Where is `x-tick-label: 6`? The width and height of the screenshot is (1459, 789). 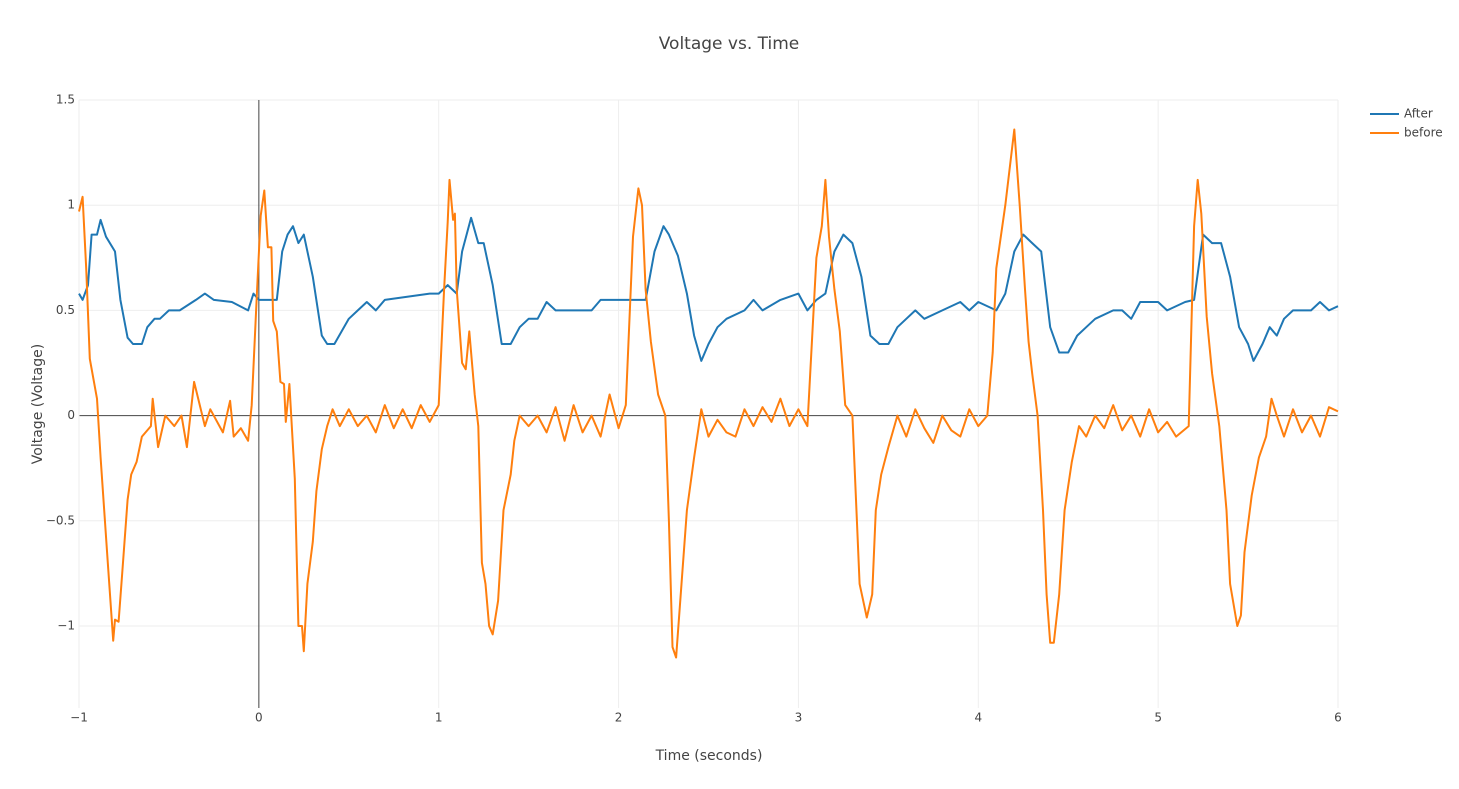 x-tick-label: 6 is located at coordinates (1338, 718).